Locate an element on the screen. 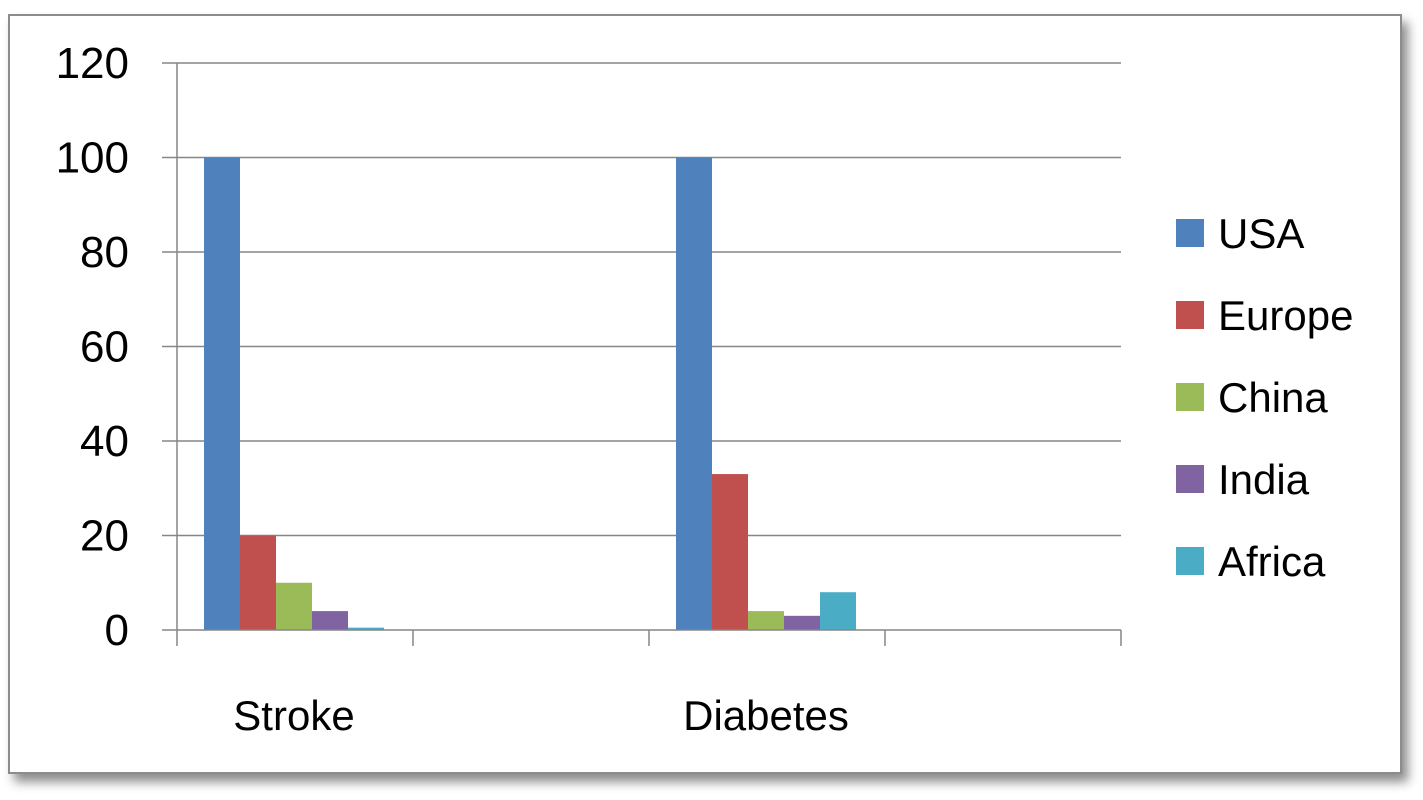 The height and width of the screenshot is (800, 1423). bar-europe-diabetes is located at coordinates (730, 552).